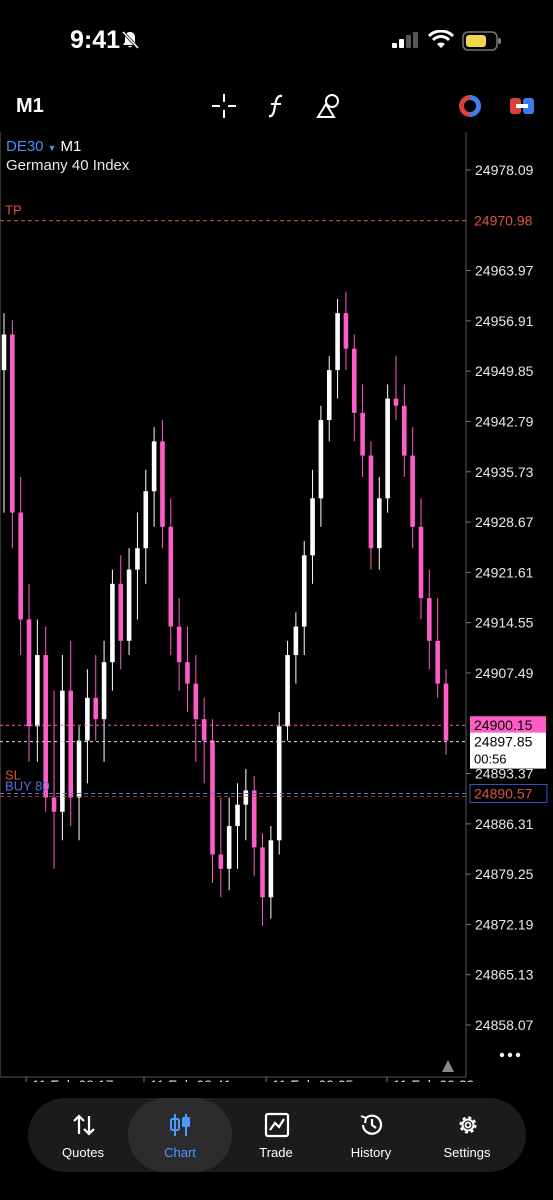 The height and width of the screenshot is (1200, 553). Describe the element at coordinates (504, 975) in the screenshot. I see `price-axis-label: 24865.13` at that location.